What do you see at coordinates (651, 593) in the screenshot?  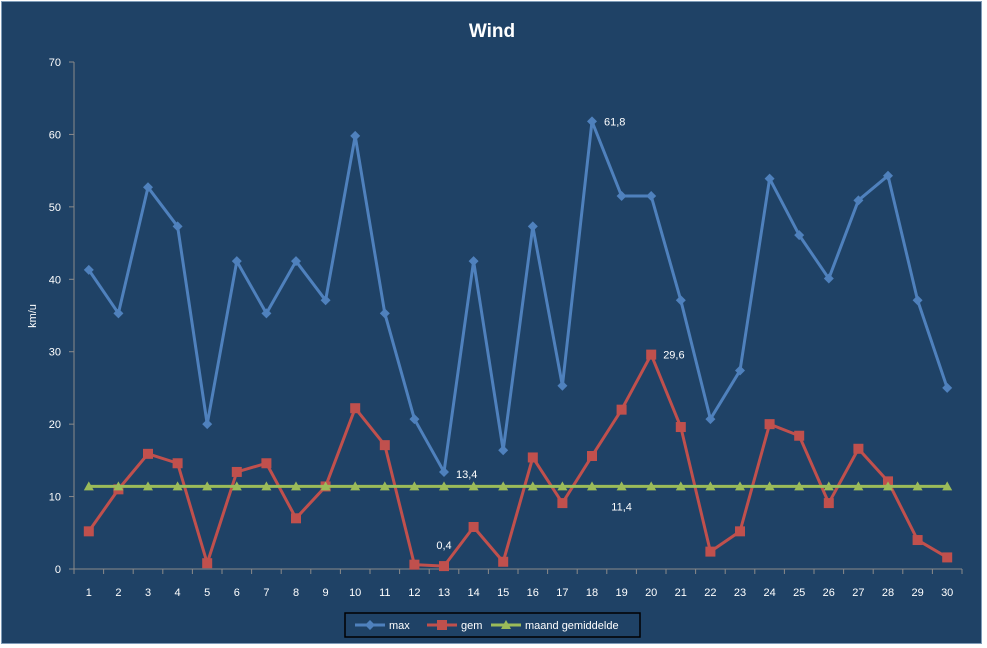 I see `x-tick-label: 20` at bounding box center [651, 593].